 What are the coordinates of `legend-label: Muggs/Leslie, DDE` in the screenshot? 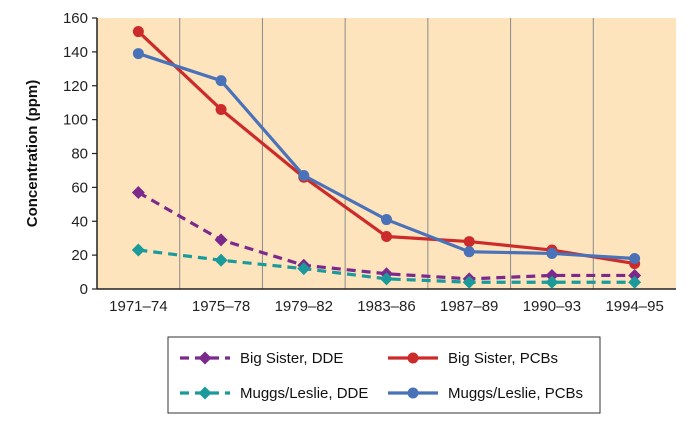 It's located at (304, 393).